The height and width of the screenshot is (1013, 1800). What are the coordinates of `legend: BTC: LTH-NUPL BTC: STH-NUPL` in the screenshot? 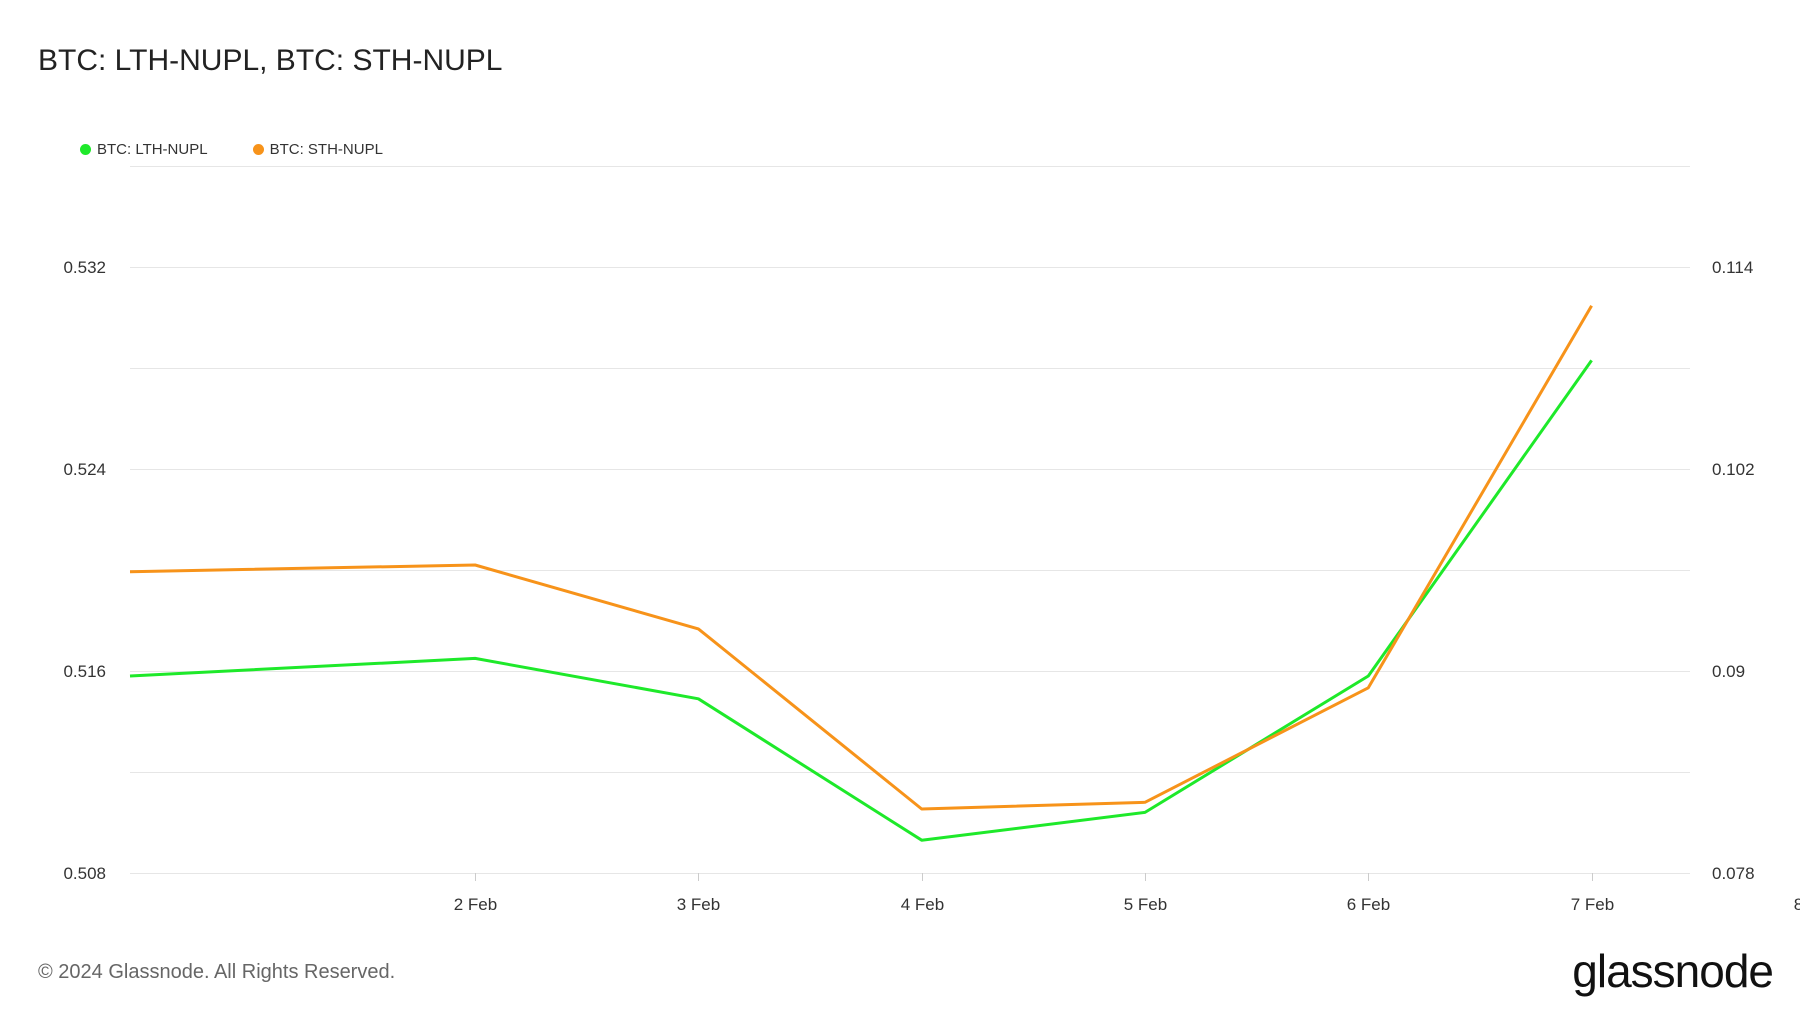 It's located at (231, 149).